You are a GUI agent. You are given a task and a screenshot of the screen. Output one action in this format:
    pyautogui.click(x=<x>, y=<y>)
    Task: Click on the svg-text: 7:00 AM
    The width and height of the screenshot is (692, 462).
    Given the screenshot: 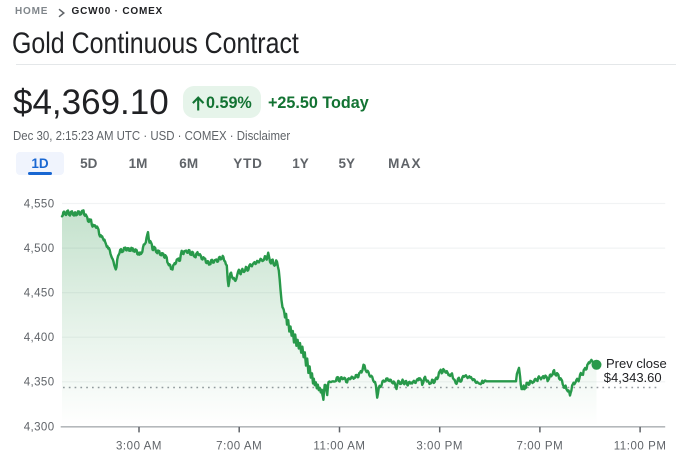 What is the action you would take?
    pyautogui.click(x=239, y=446)
    